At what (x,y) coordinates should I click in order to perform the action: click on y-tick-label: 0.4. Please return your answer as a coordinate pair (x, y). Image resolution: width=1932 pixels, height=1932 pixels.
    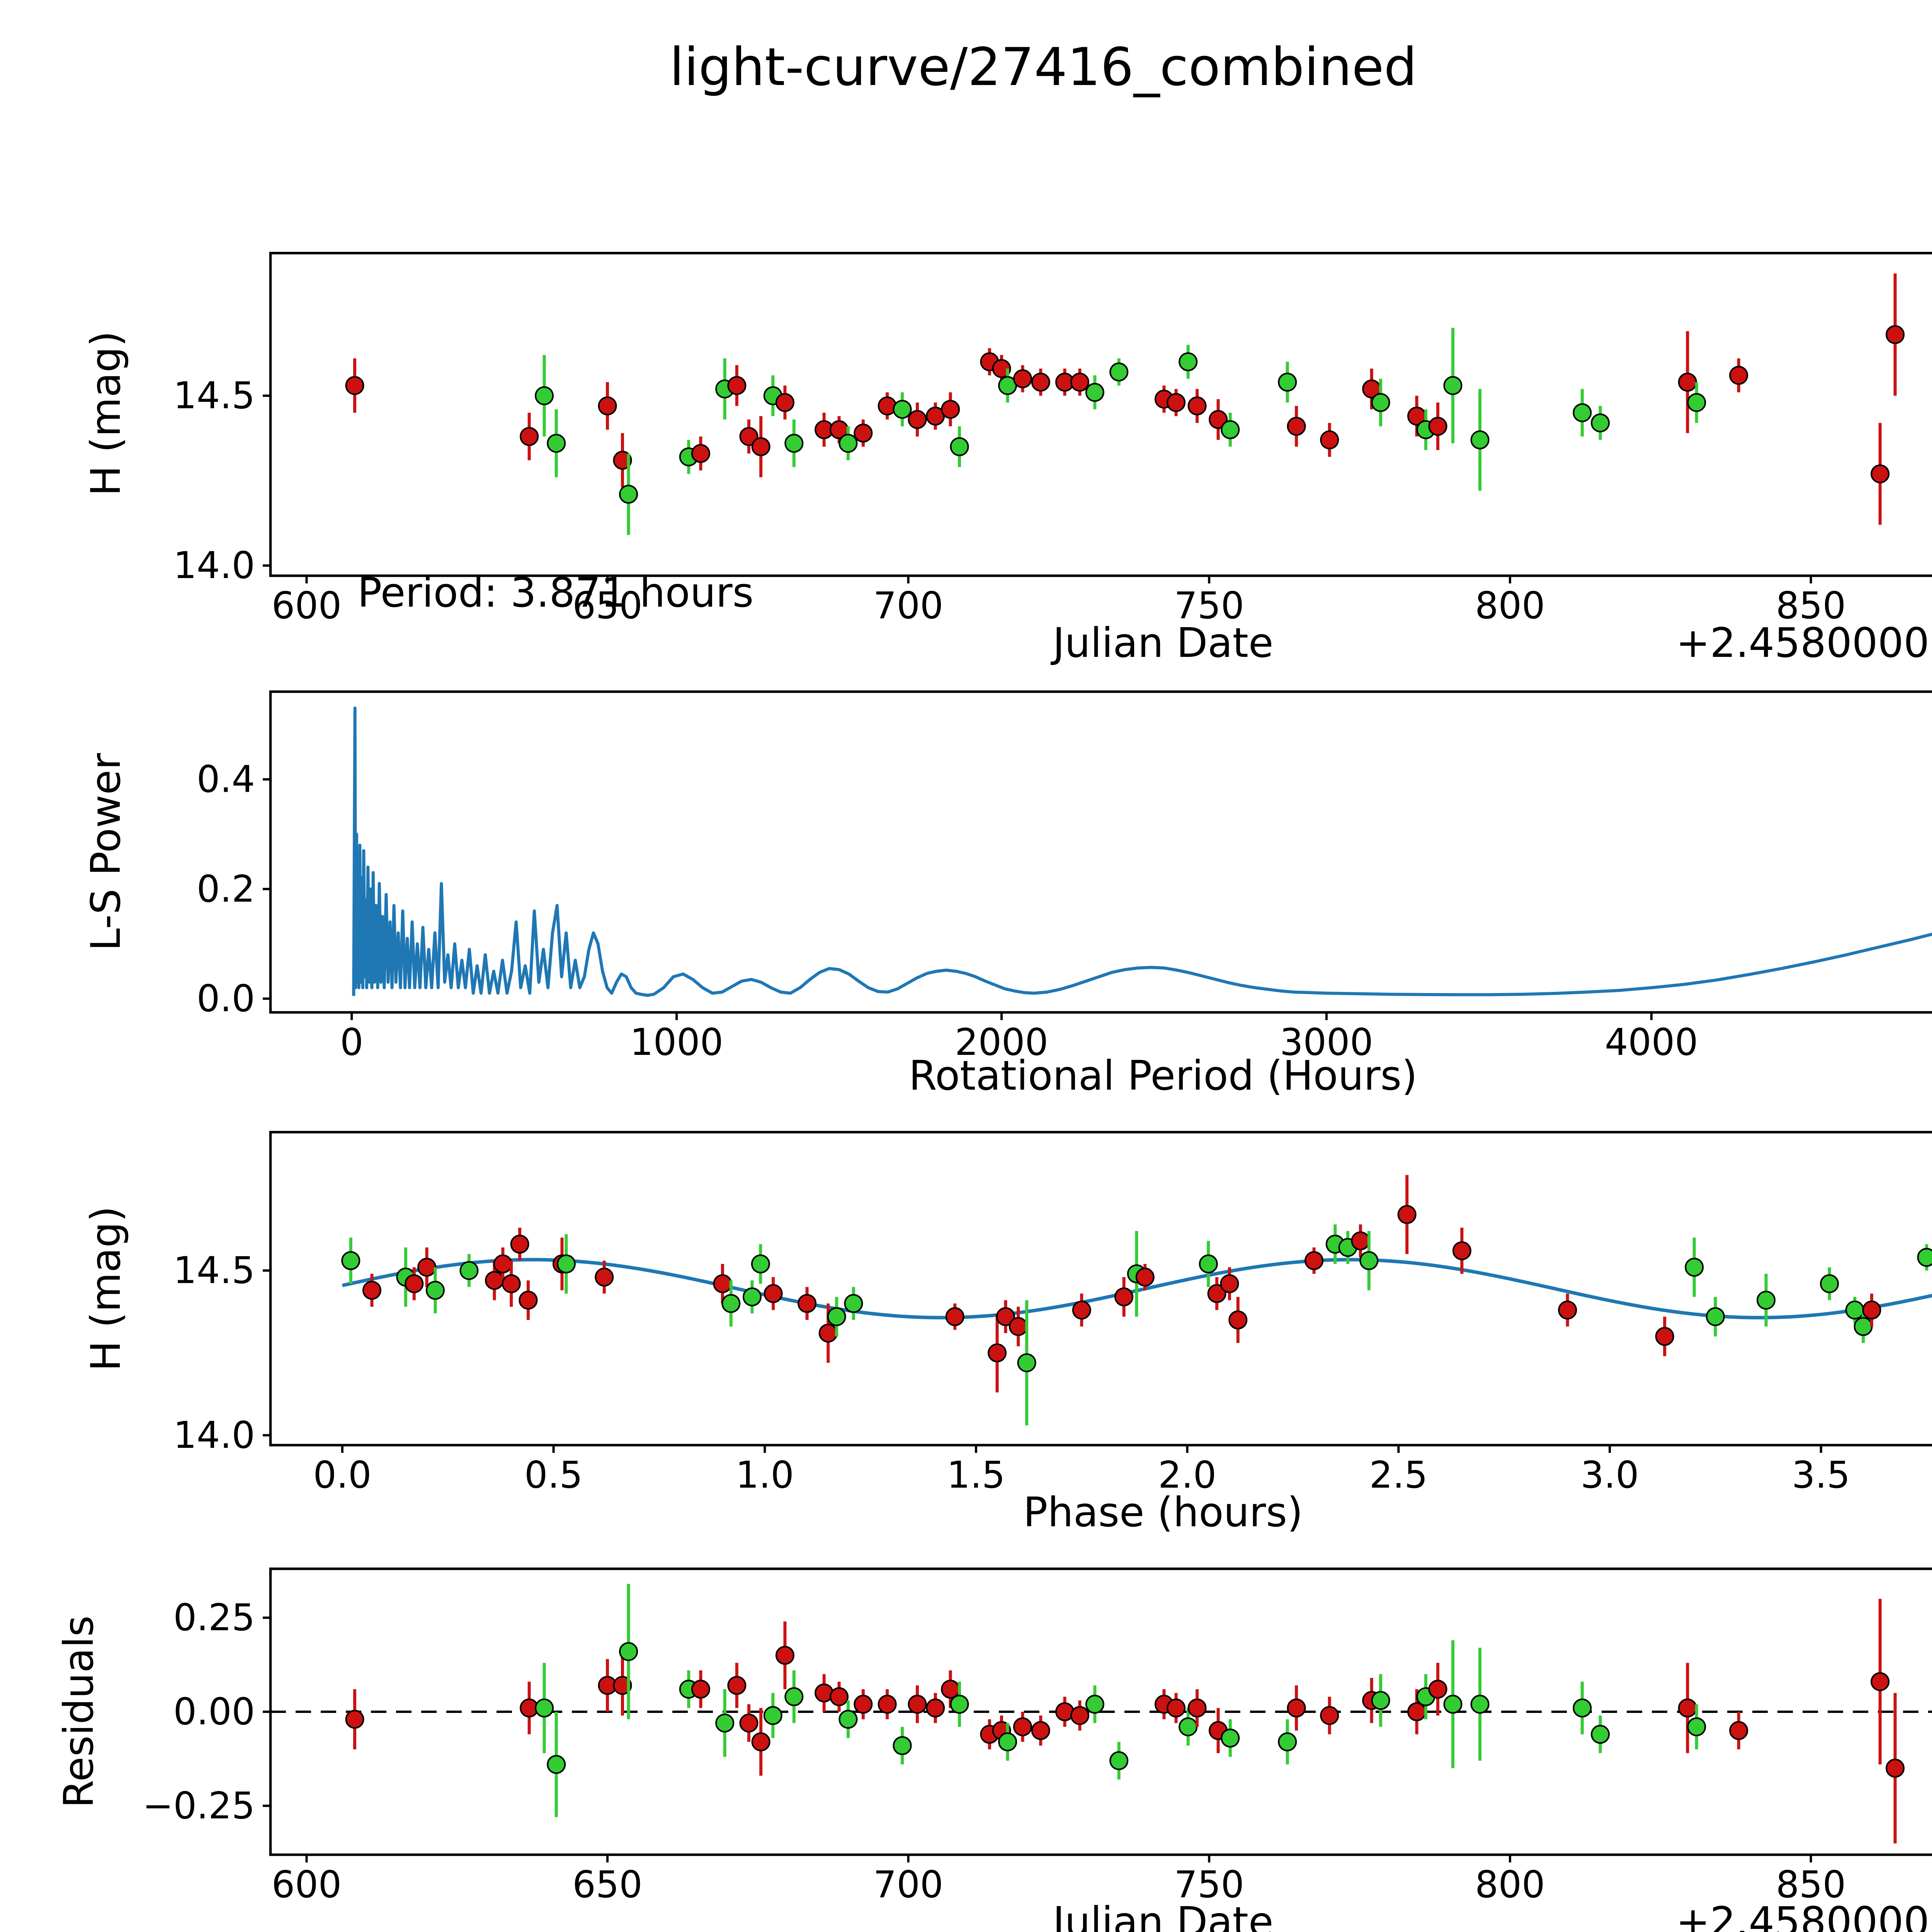
    Looking at the image, I should click on (226, 780).